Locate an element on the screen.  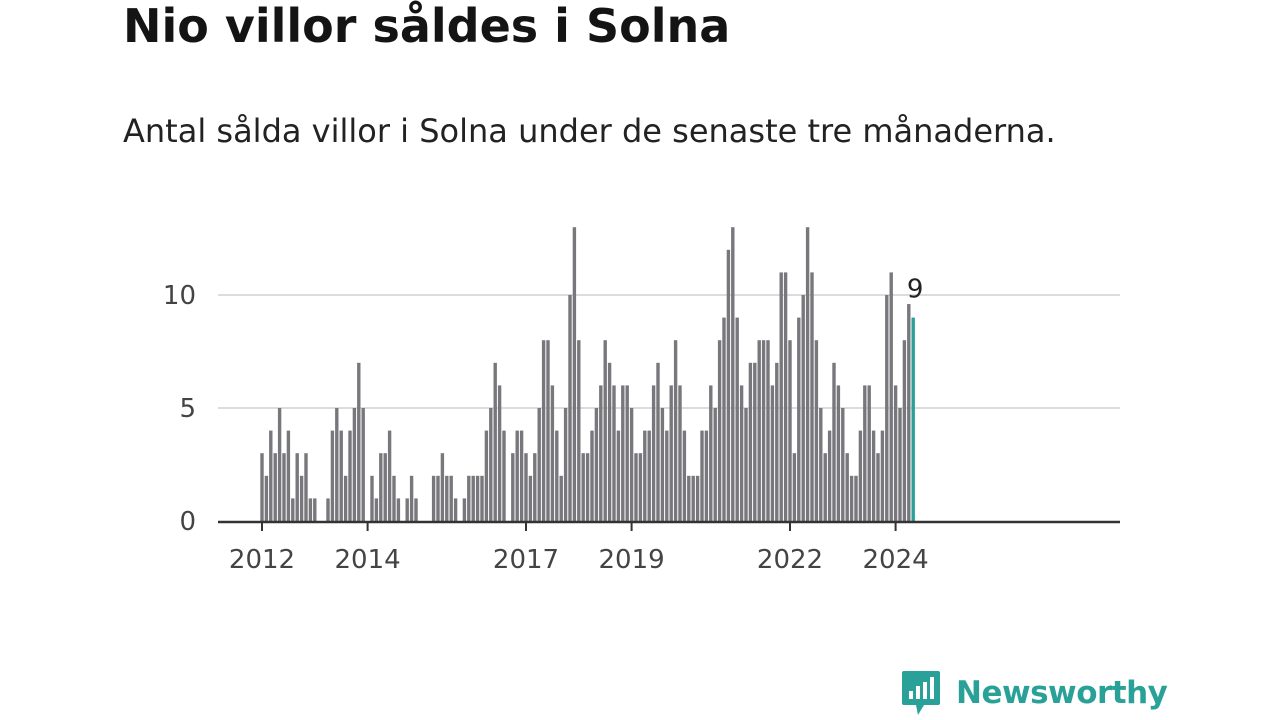
x-tick-label: 2017 is located at coordinates (526, 560).